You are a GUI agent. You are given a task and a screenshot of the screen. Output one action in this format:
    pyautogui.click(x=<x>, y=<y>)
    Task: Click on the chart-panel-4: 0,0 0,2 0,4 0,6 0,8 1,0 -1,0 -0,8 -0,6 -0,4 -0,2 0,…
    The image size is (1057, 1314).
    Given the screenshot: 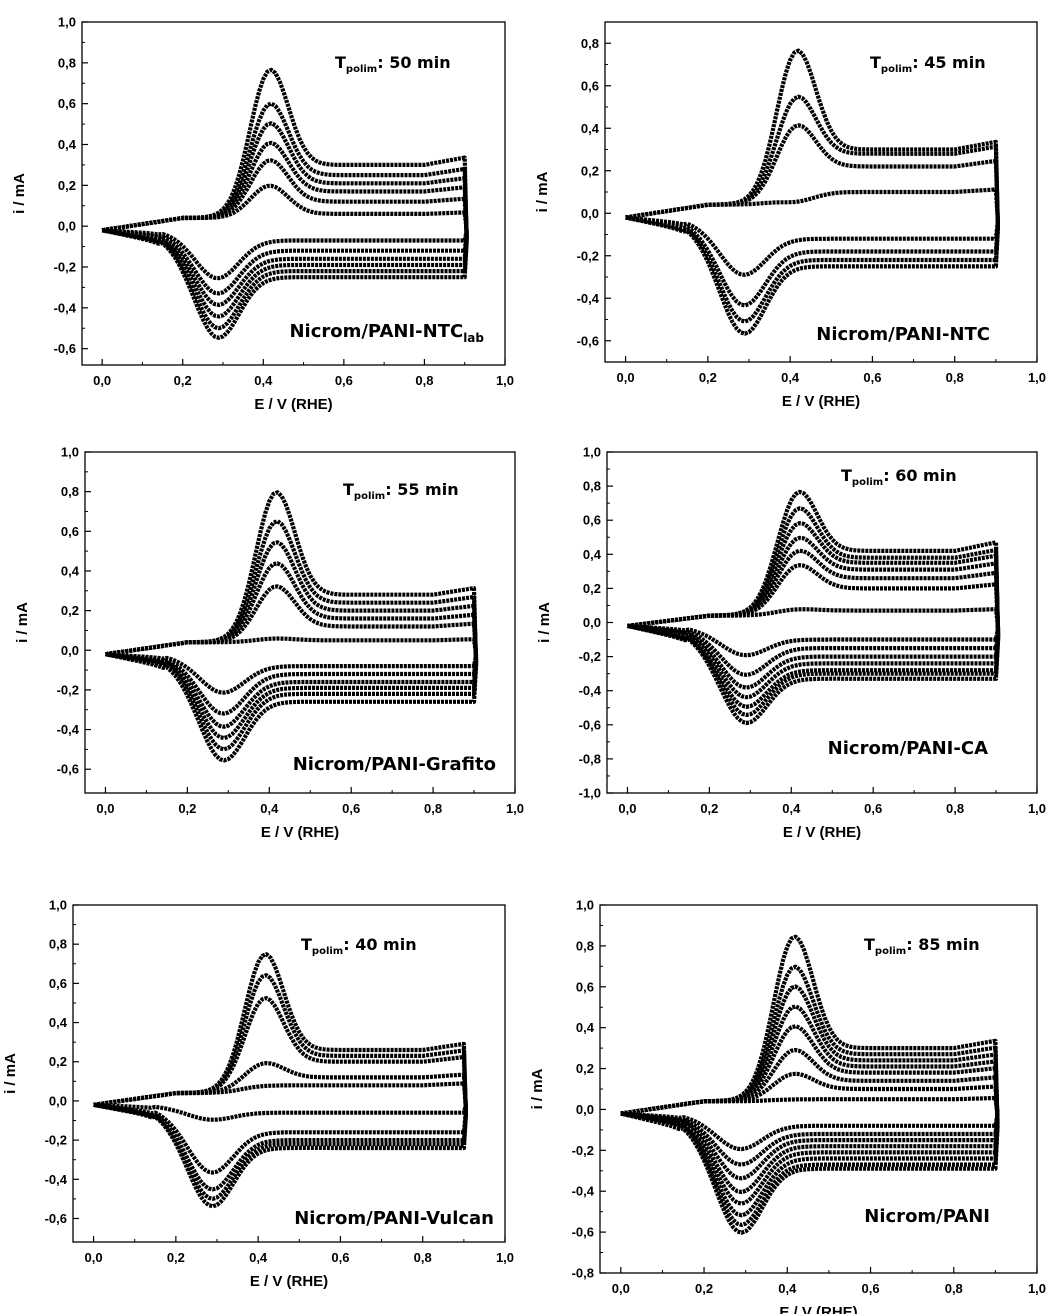 What is the action you would take?
    pyautogui.click(x=791, y=643)
    